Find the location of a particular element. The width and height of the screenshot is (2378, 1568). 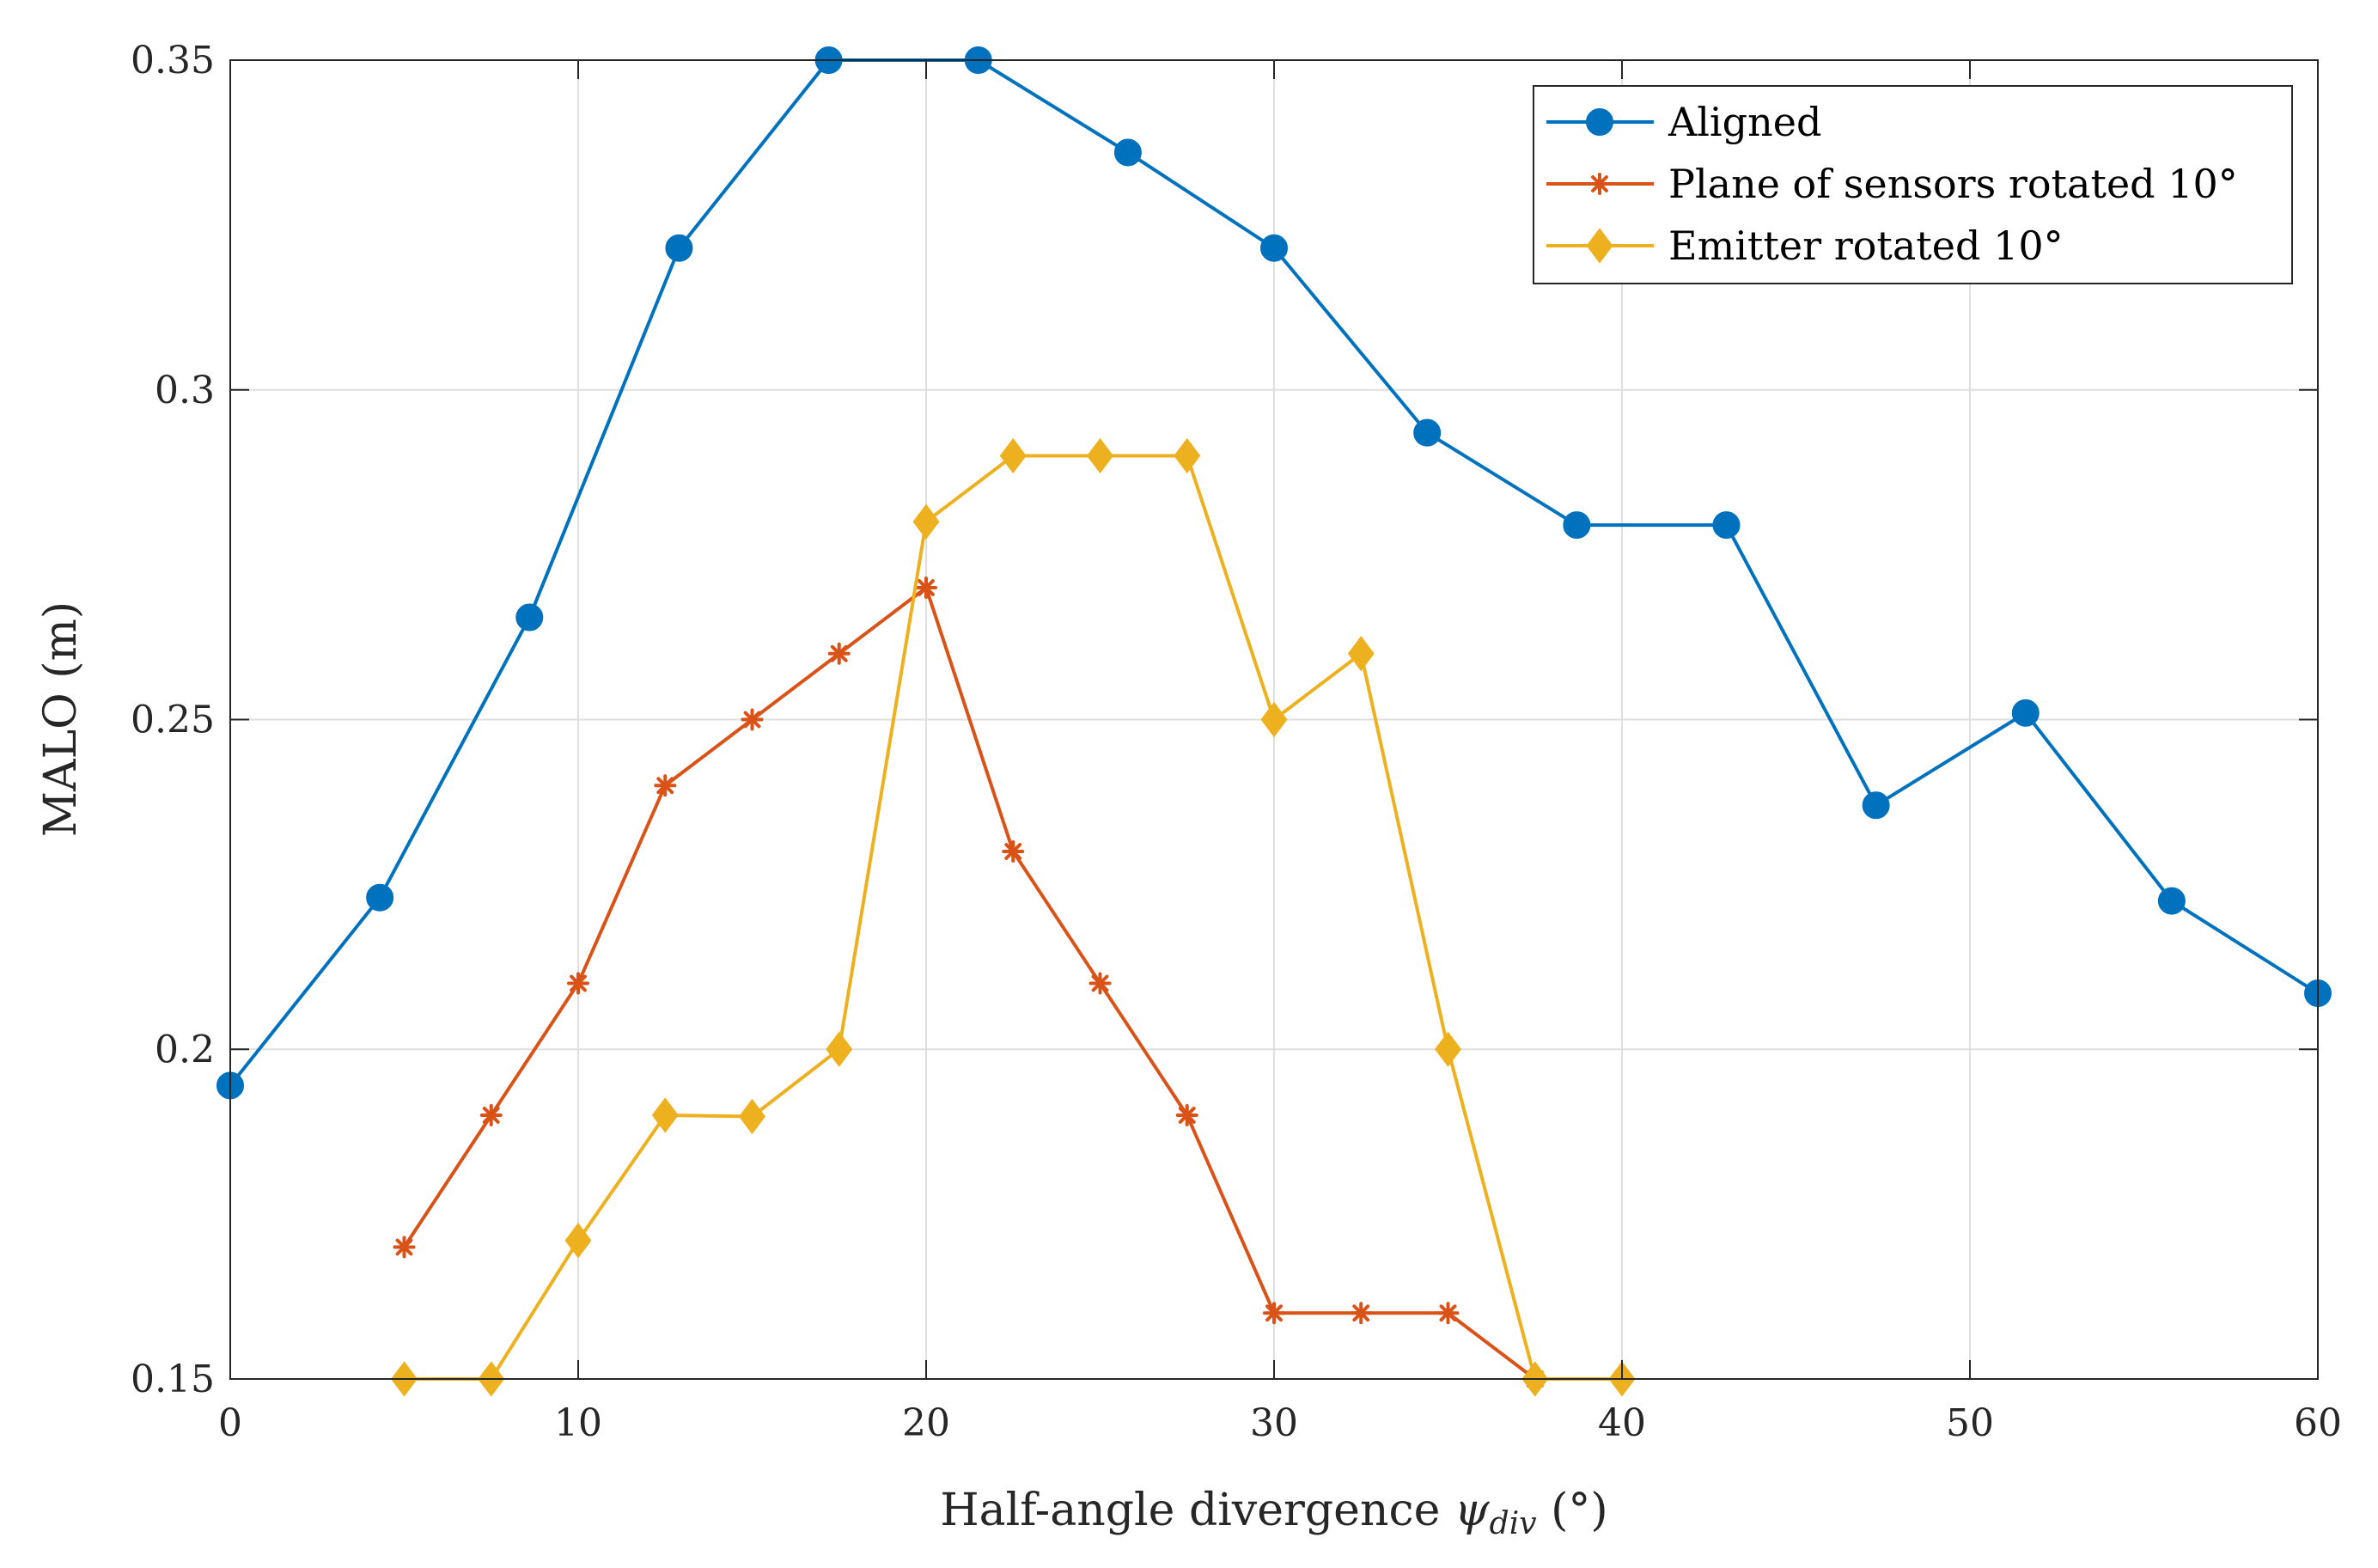

legend-box is located at coordinates (1913, 184).